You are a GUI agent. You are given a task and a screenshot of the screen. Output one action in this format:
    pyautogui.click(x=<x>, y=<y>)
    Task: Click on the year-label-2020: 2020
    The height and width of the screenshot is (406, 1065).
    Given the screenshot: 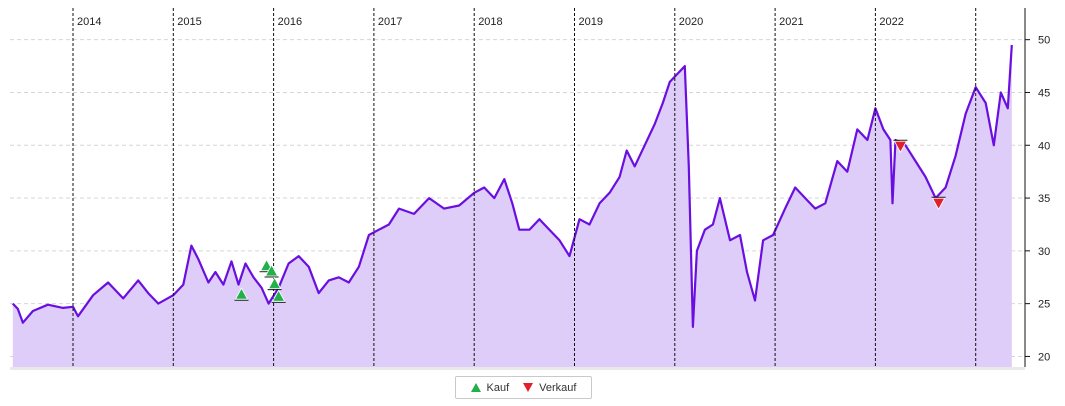 What is the action you would take?
    pyautogui.click(x=691, y=22)
    